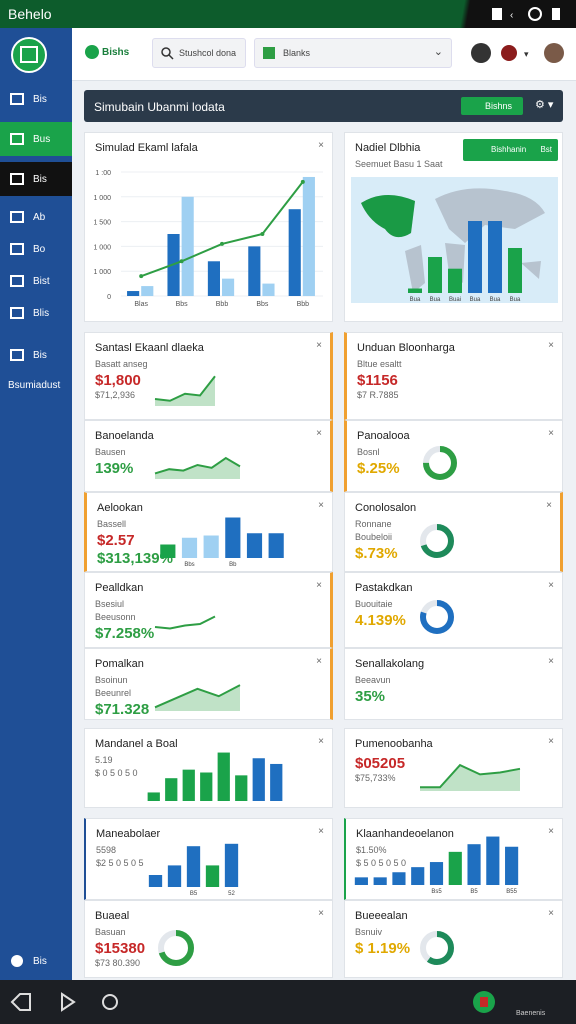 This screenshot has height=1024, width=576. What do you see at coordinates (381, 863) in the screenshot?
I see `card-subtext: $ 5 0 5 0 5 0` at bounding box center [381, 863].